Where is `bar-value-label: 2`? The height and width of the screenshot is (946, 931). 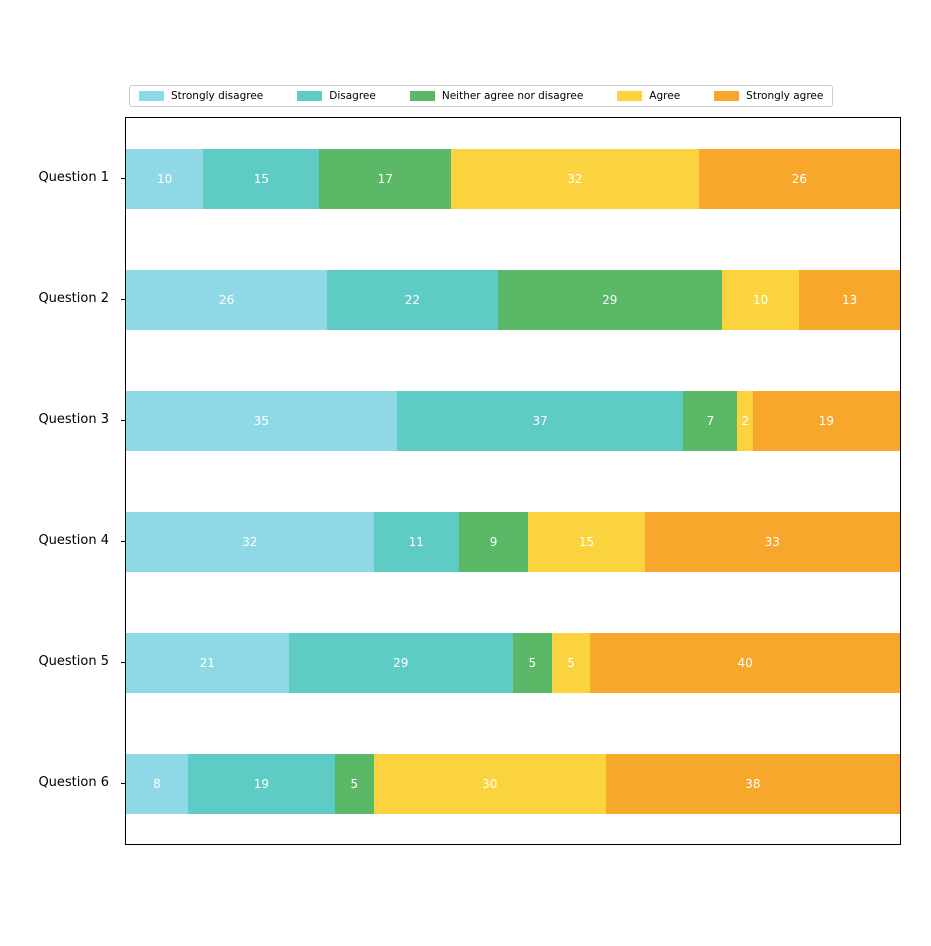 bar-value-label: 2 is located at coordinates (745, 420).